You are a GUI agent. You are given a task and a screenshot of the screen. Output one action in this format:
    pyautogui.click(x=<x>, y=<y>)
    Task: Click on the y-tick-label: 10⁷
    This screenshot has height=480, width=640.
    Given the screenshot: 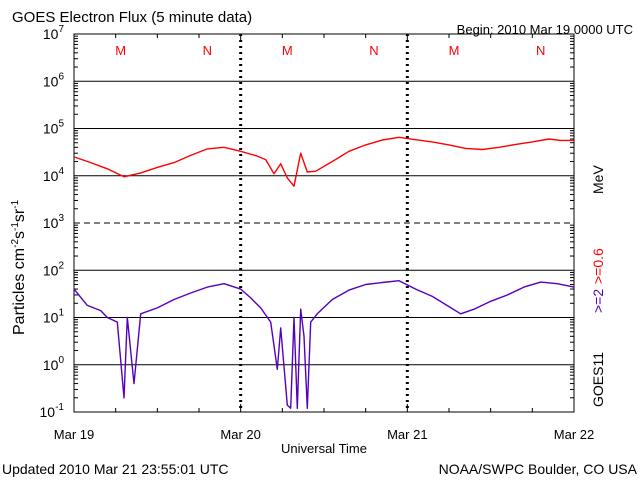 What is the action you would take?
    pyautogui.click(x=54, y=33)
    